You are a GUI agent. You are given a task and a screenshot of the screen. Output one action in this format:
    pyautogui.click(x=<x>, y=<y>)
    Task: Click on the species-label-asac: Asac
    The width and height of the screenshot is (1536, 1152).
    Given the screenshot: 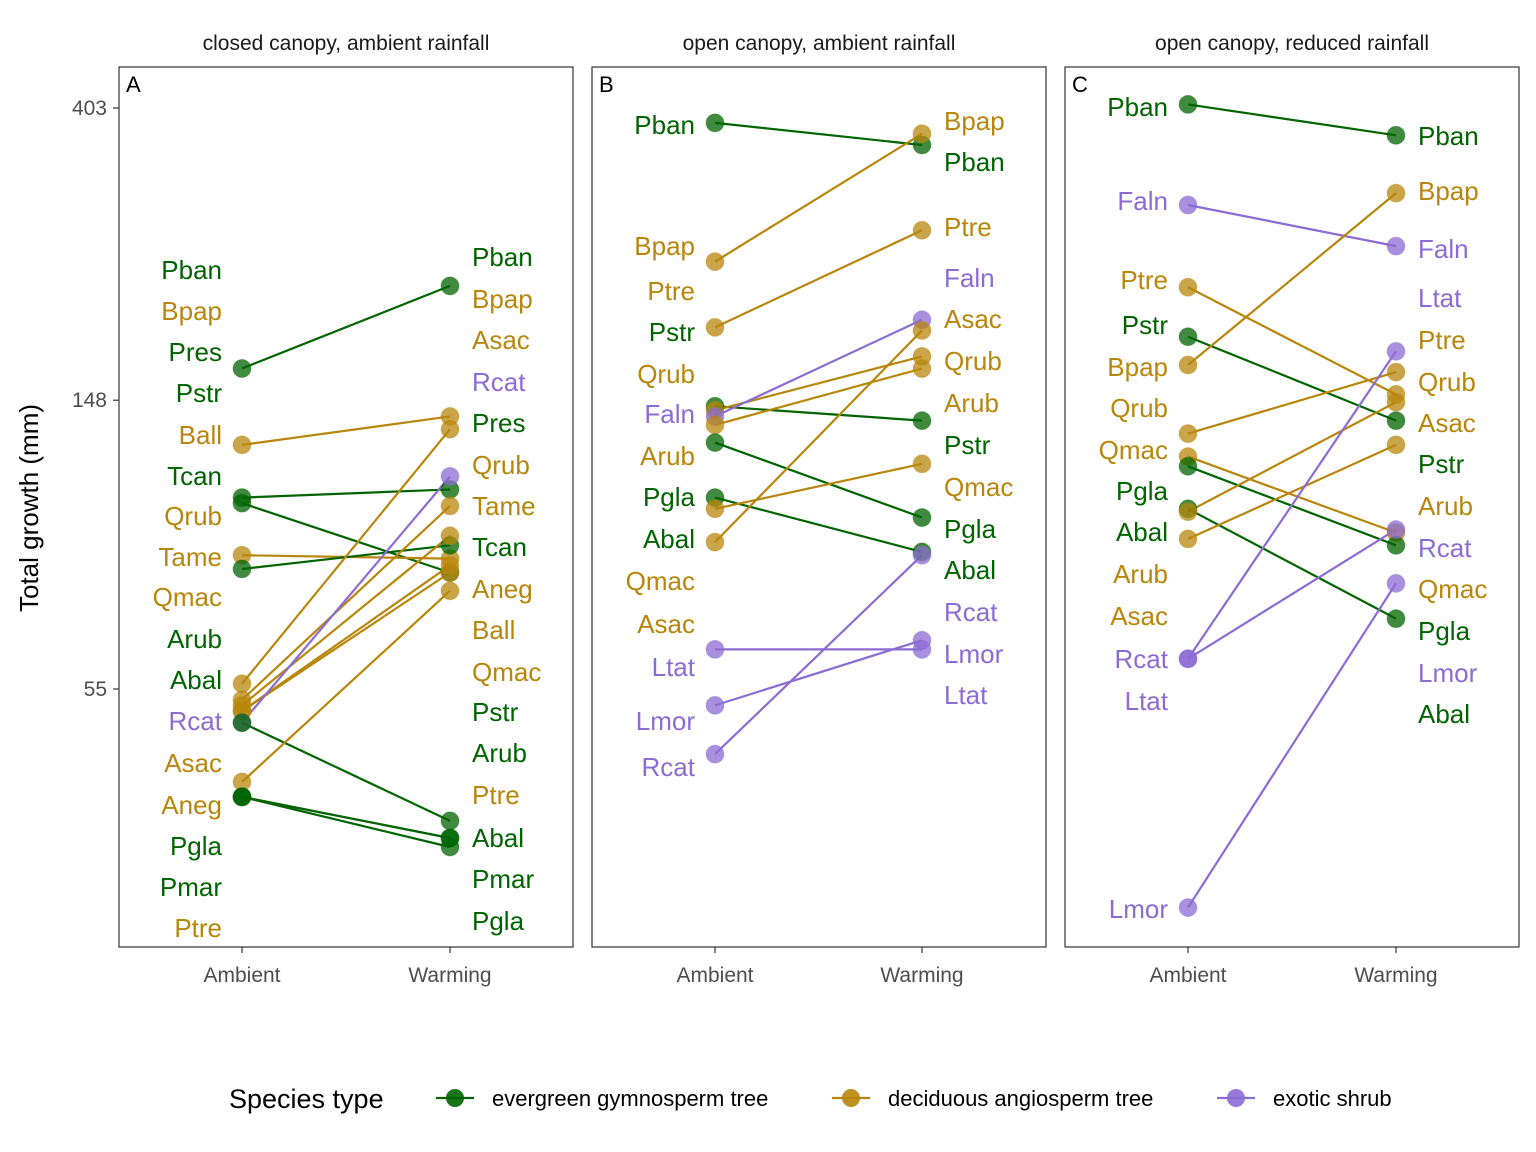 What is the action you would take?
    pyautogui.click(x=1447, y=423)
    